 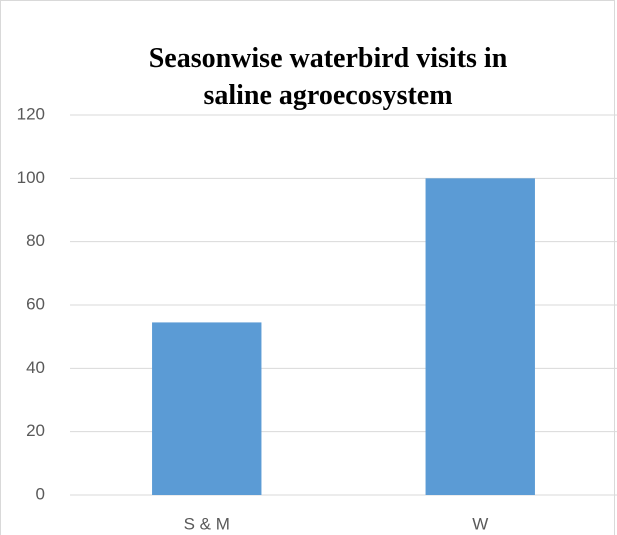 I want to click on x-tick-label: W, so click(x=480, y=523).